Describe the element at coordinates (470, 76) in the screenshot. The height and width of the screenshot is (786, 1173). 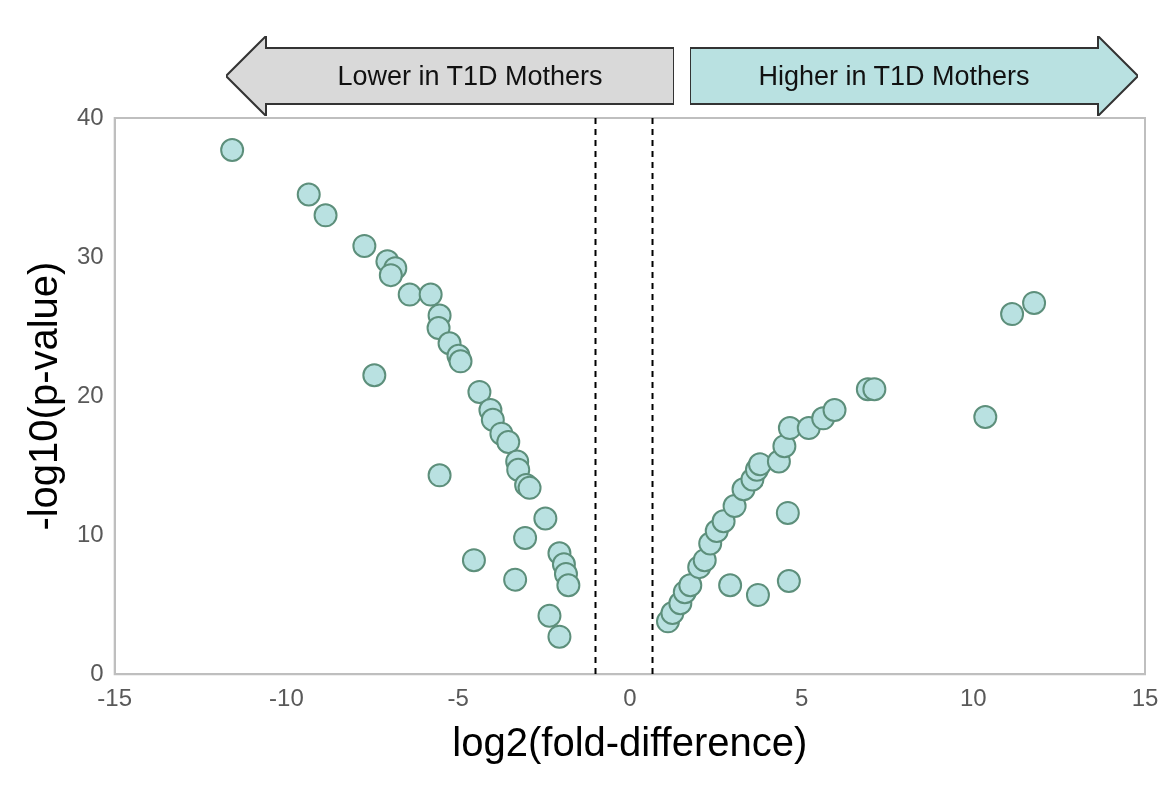
I see `text: Lower in T1D Mothers` at that location.